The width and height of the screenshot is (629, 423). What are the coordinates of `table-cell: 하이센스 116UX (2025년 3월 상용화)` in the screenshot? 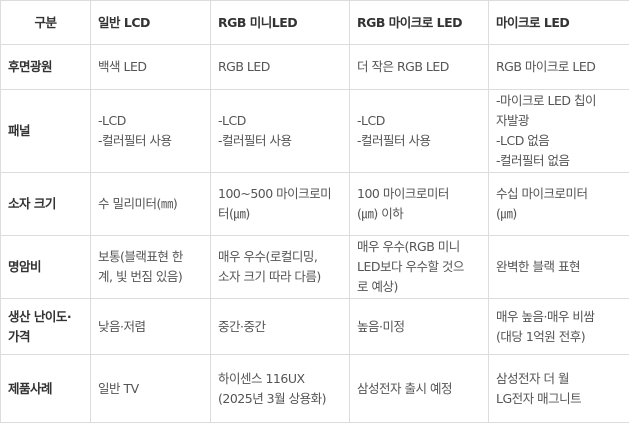 It's located at (280, 389).